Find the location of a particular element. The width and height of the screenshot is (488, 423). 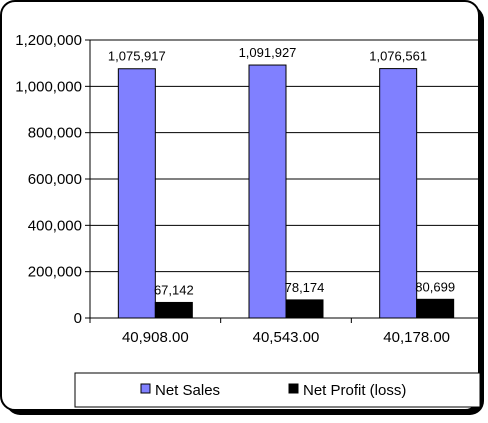

x-tick-labels: 40,908.00 40,543.00 40,178.00 is located at coordinates (286, 337).